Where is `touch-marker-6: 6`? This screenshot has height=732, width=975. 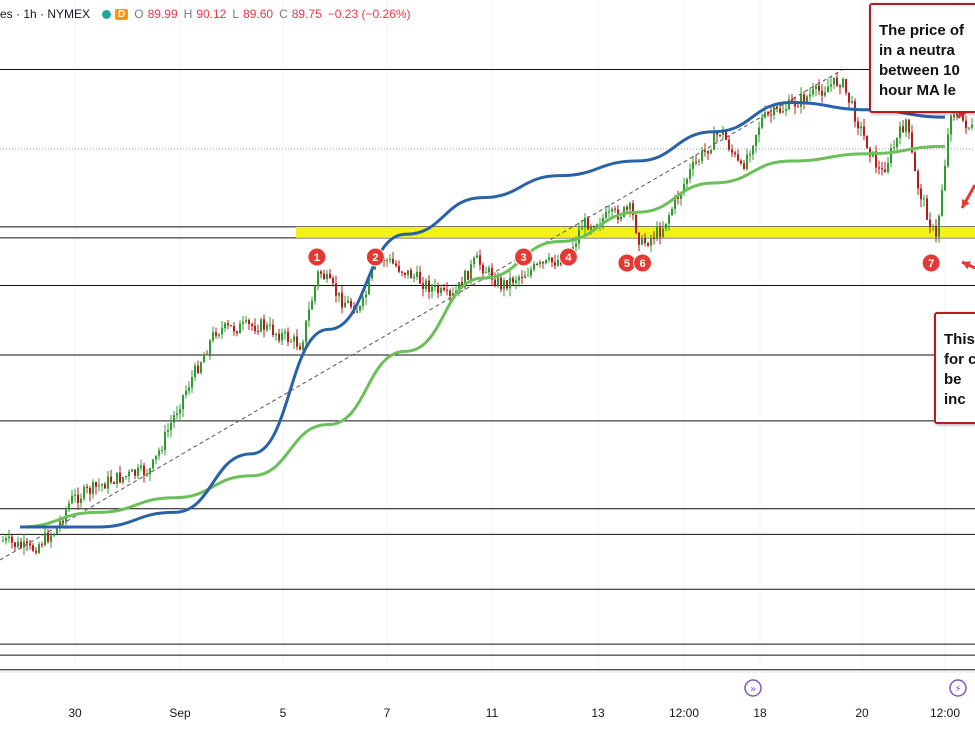 touch-marker-6: 6 is located at coordinates (643, 263).